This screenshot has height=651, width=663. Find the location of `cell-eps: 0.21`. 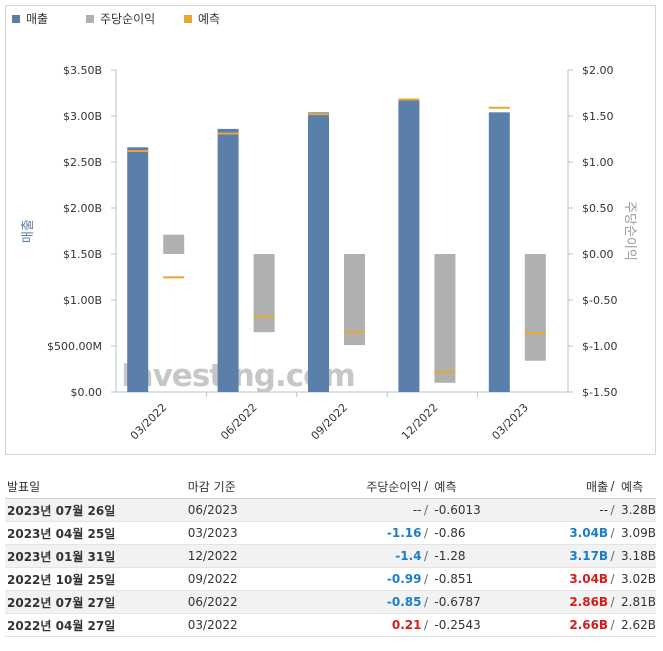

cell-eps: 0.21 is located at coordinates (379, 625).